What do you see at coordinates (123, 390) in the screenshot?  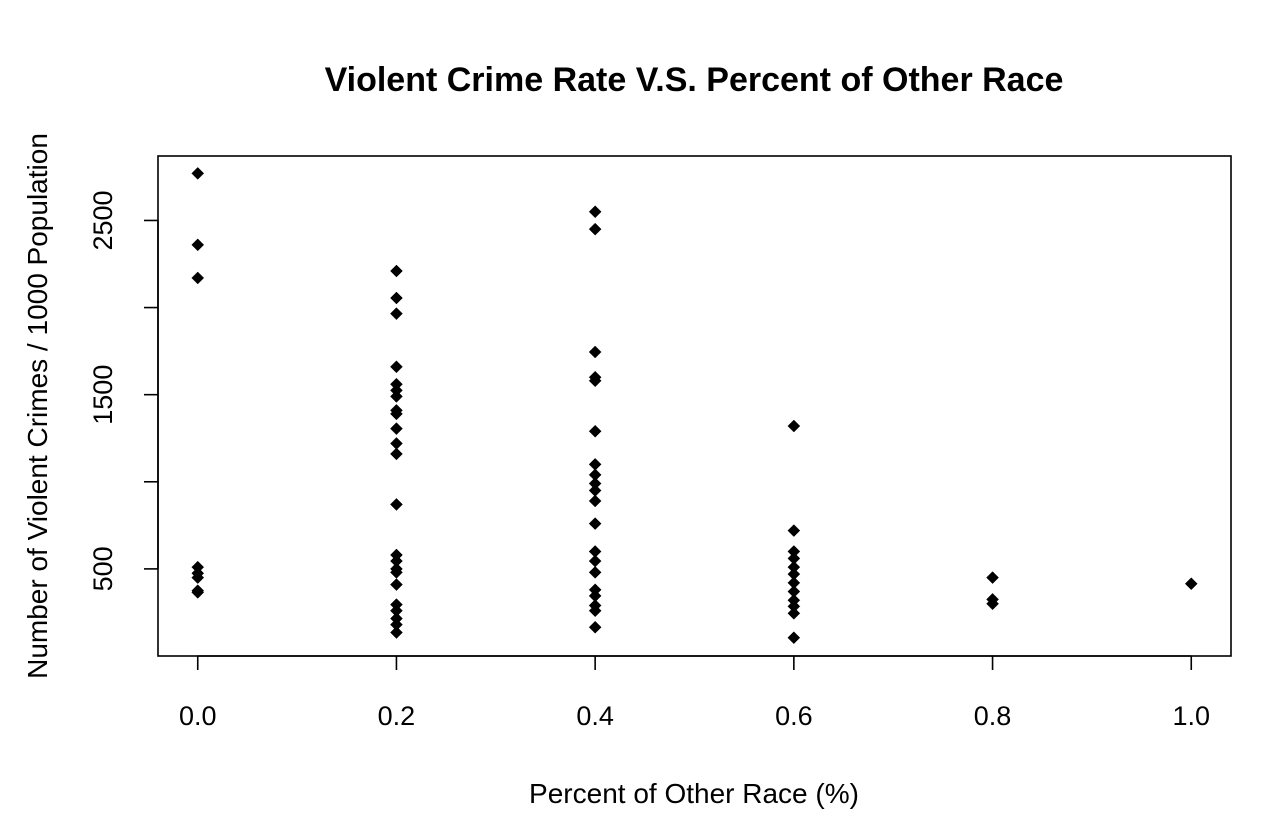 I see `y-axis: 500 1500 2500` at bounding box center [123, 390].